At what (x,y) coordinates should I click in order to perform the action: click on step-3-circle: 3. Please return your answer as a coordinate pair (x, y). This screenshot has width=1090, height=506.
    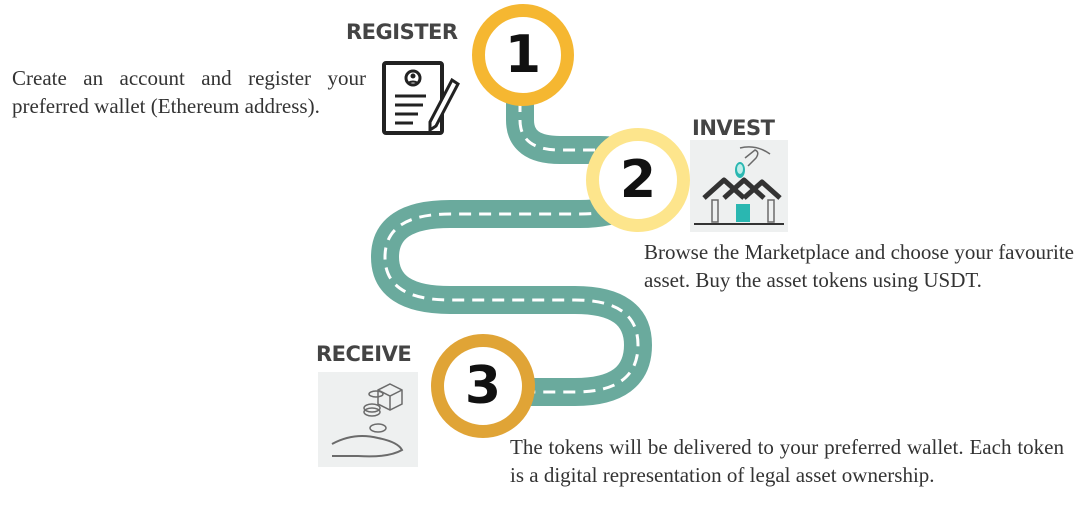
    Looking at the image, I should click on (483, 386).